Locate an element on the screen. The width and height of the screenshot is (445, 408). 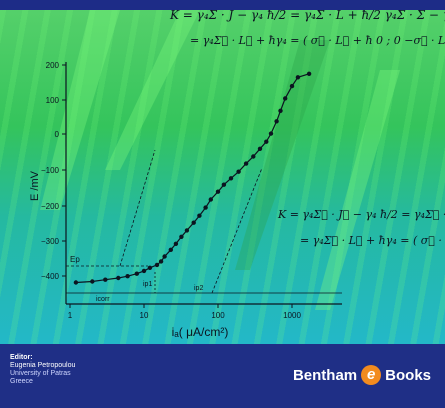
y-tick-label: −400 is located at coordinates (50, 276).